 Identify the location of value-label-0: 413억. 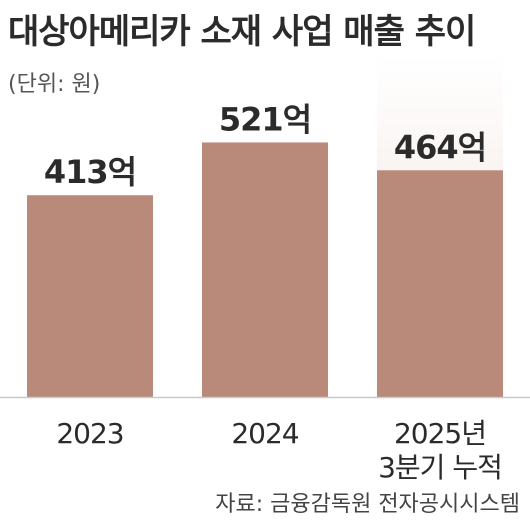
(90, 172).